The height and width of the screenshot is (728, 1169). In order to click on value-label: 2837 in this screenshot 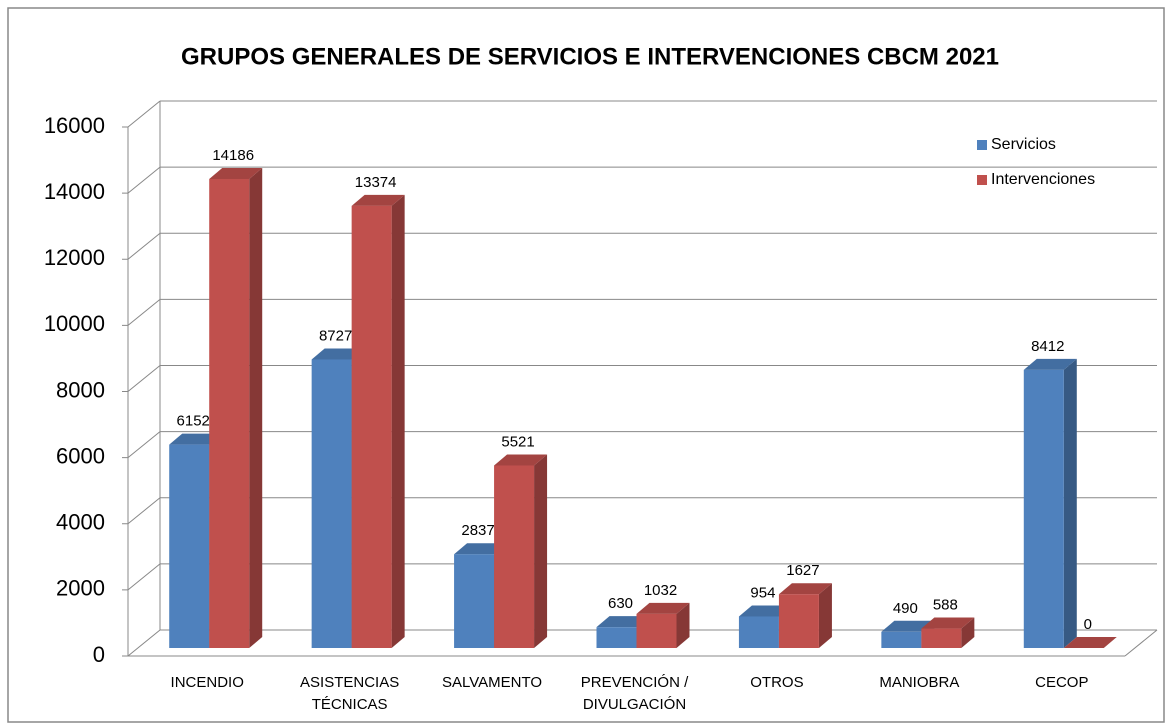, I will do `click(477, 530)`.